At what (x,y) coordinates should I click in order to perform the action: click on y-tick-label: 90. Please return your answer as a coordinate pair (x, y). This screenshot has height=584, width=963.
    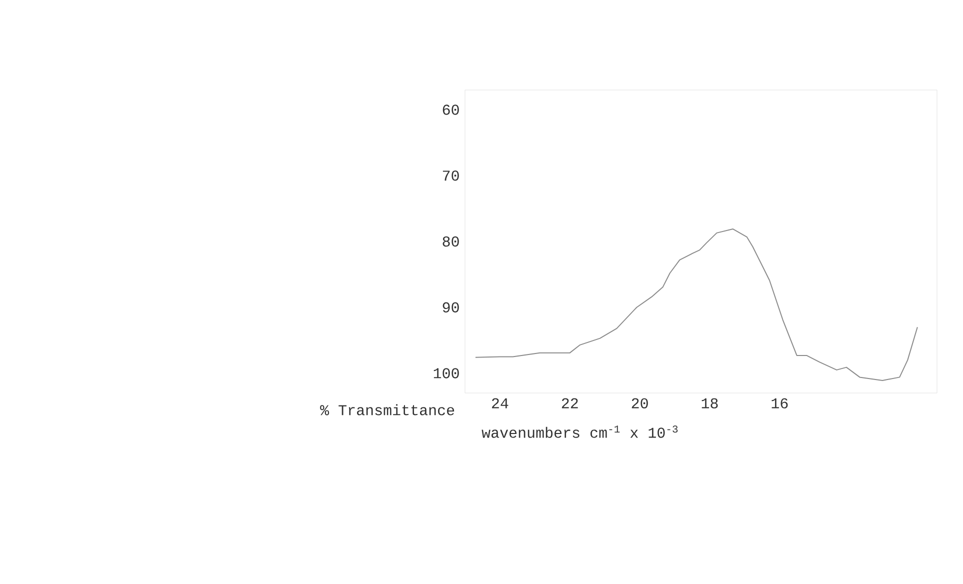
    Looking at the image, I should click on (450, 307).